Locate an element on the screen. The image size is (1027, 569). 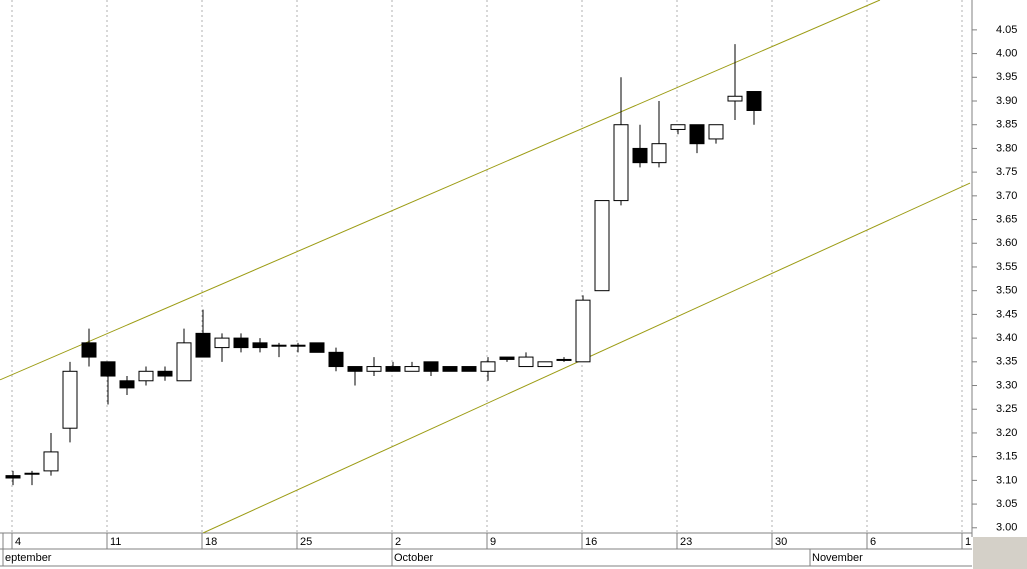
x-tick-label: 30 is located at coordinates (781, 542).